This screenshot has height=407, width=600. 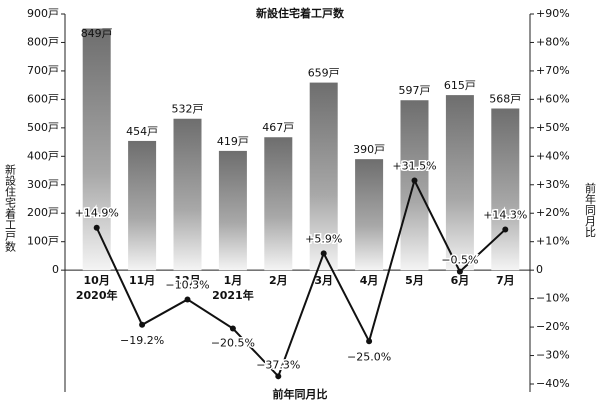 I want to click on line-value-label: +14.9%, so click(x=97, y=213).